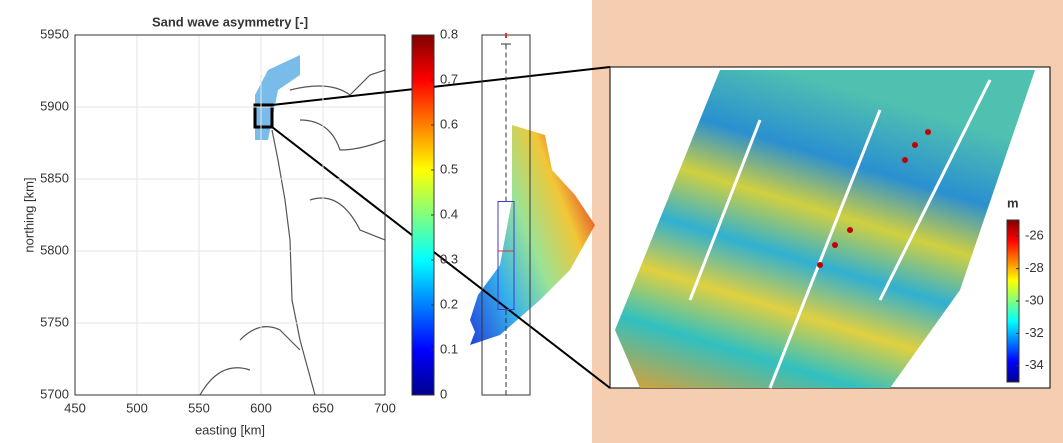 The image size is (1063, 443). I want to click on x-tick-label: 700, so click(385, 407).